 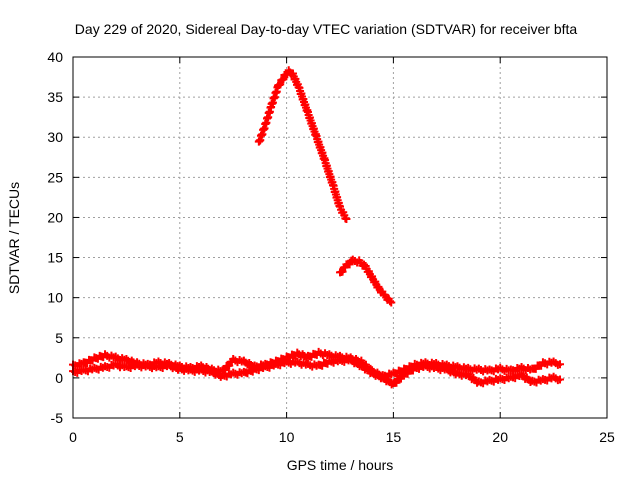 What do you see at coordinates (14, 238) in the screenshot?
I see `y-axis-title: SDTVAR / TECUs` at bounding box center [14, 238].